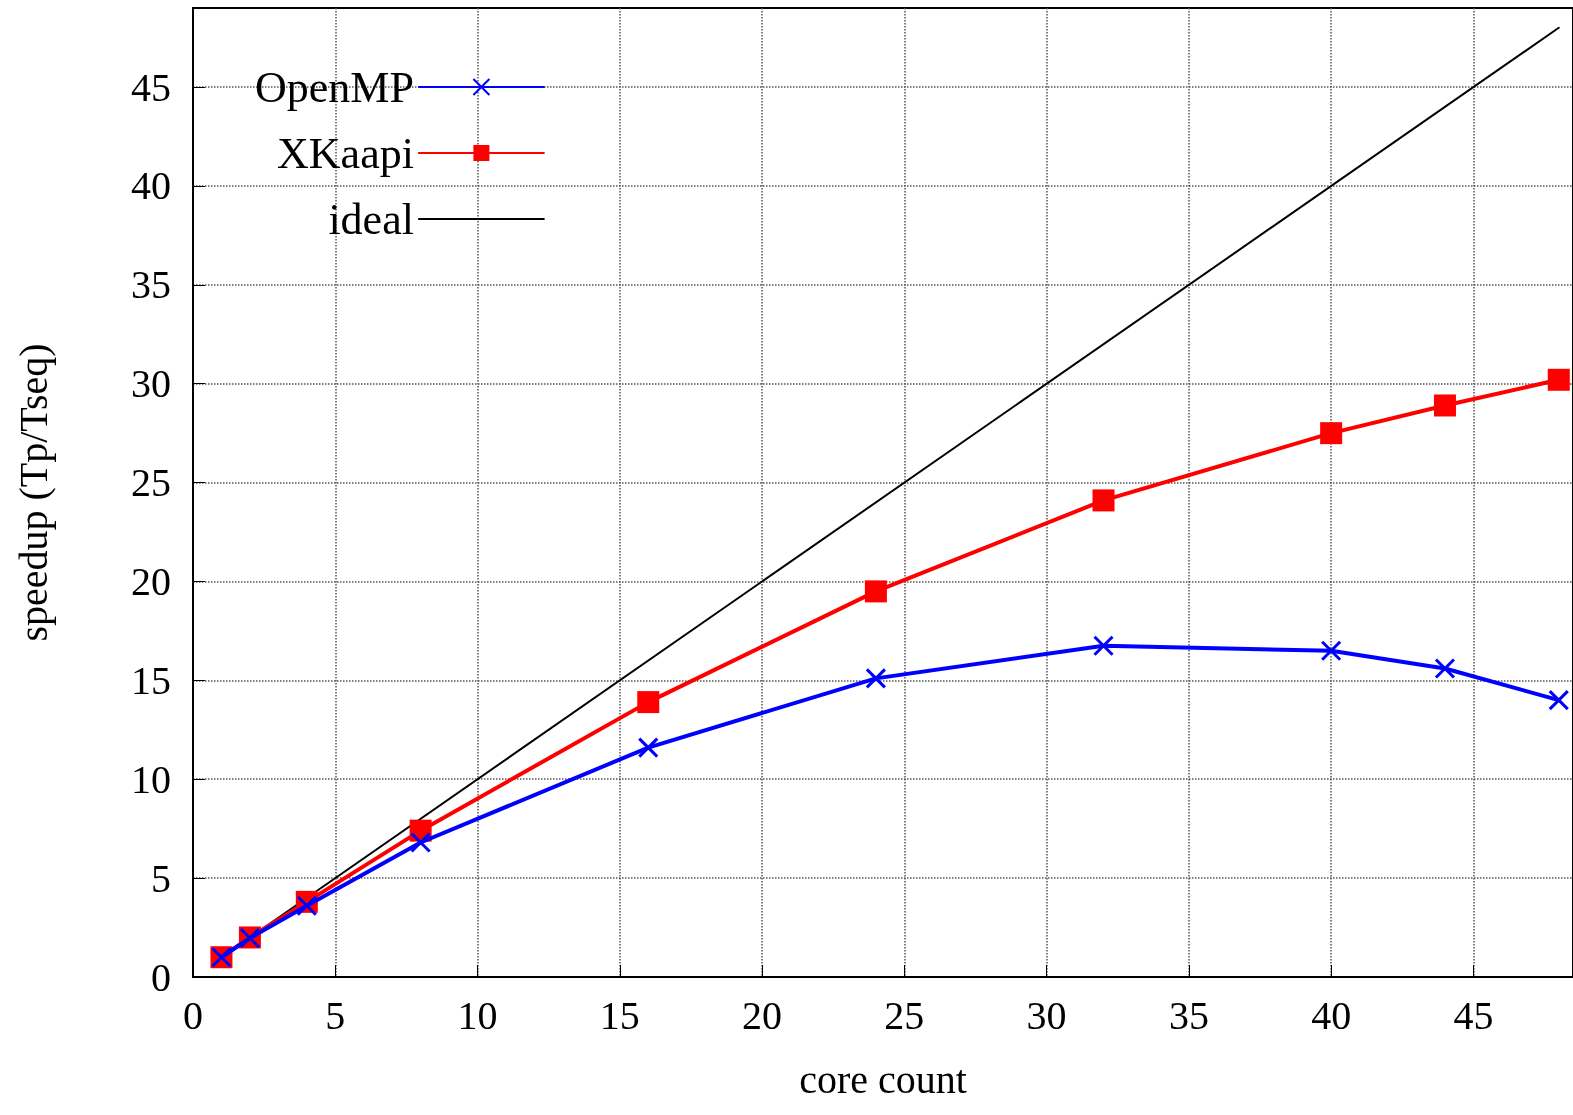  What do you see at coordinates (904, 1015) in the screenshot?
I see `x-tick-label: 25` at bounding box center [904, 1015].